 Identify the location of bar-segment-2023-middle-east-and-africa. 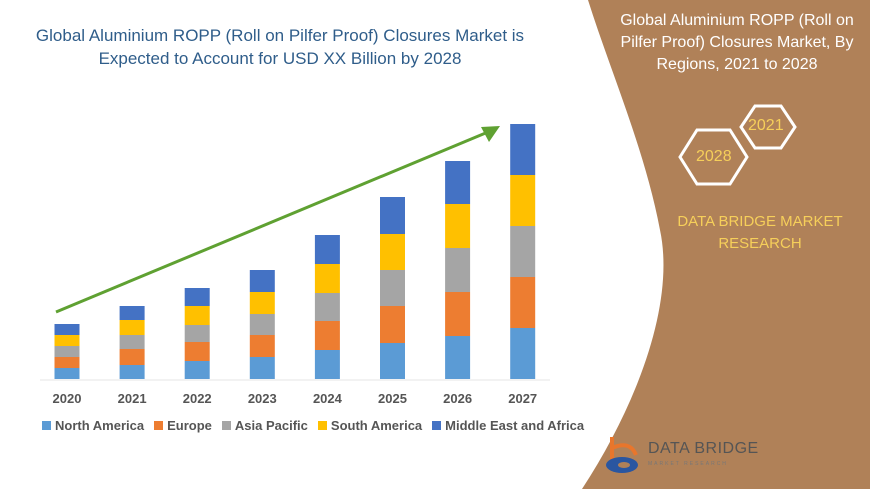
(262, 281).